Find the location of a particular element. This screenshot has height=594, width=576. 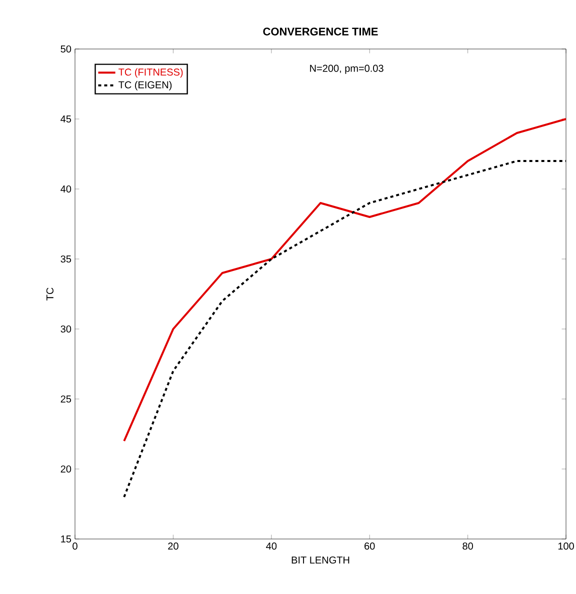

x-tick-label: 0 is located at coordinates (75, 546).